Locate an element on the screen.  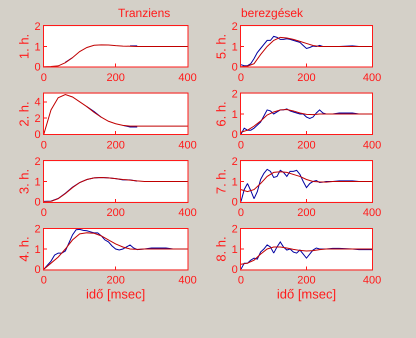
y-axis-title: 8. h. is located at coordinates (221, 249).